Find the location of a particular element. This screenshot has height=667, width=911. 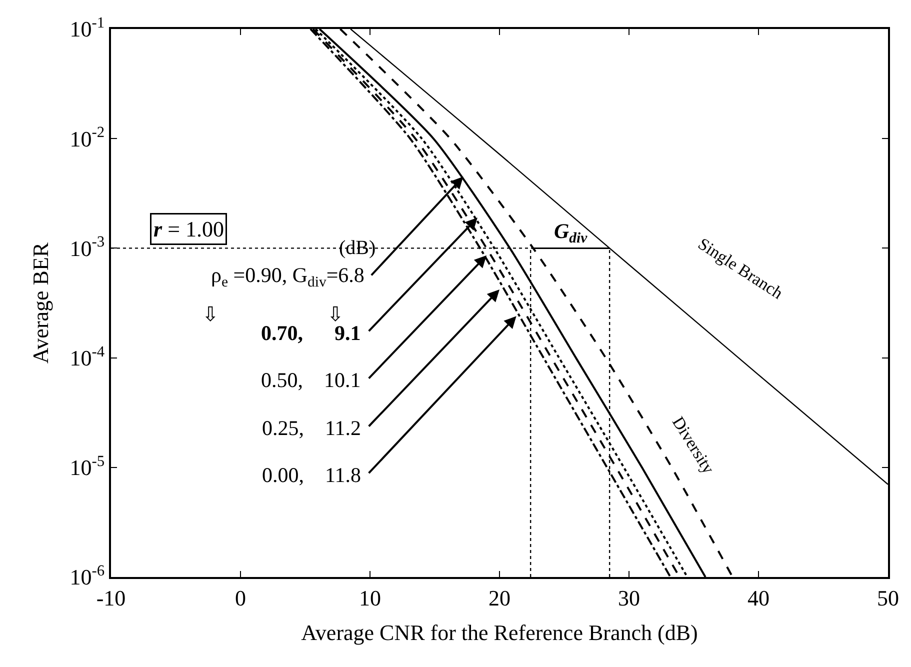

y-tick-label: 10$^{-4}$ is located at coordinates (87, 356).